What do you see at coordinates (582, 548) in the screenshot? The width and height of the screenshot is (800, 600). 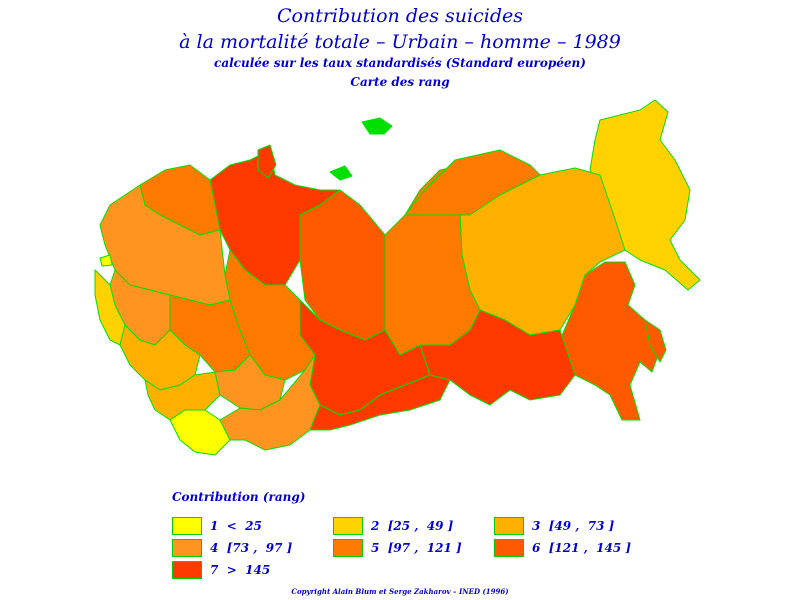 I see `legend-label: 6 [121 , 145 ]` at bounding box center [582, 548].